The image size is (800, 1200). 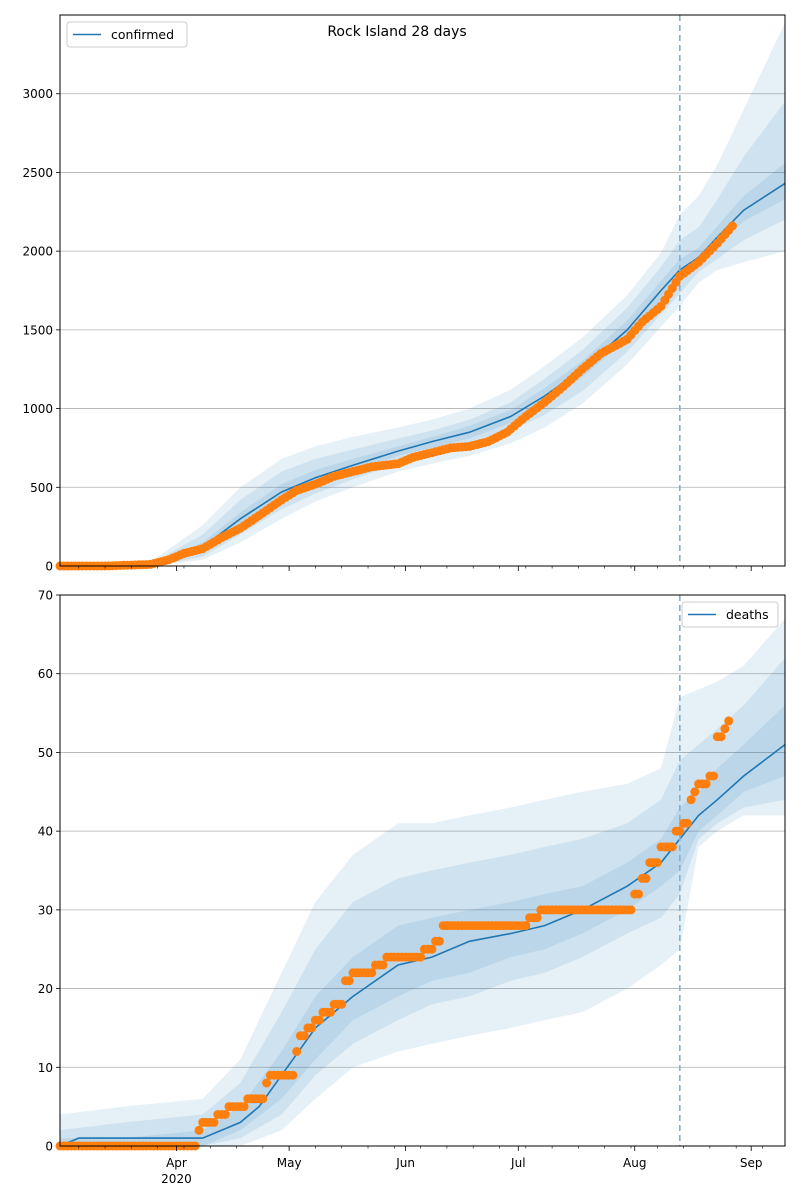 I want to click on xtick-label: Apr, so click(x=176, y=1163).